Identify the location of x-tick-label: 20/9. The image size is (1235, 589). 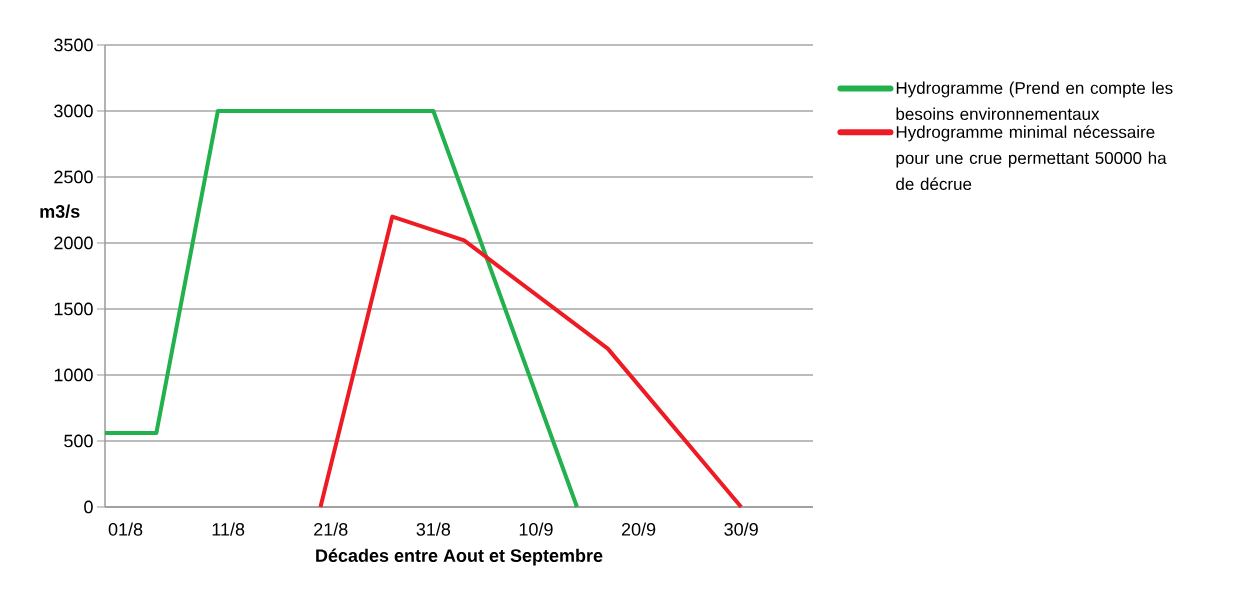
(638, 529).